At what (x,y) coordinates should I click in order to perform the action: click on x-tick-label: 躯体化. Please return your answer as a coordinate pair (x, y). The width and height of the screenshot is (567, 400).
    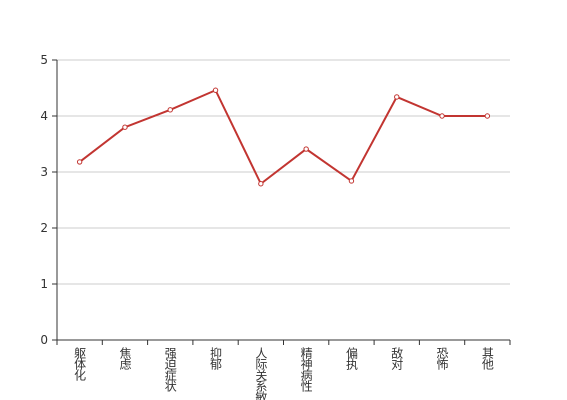
    Looking at the image, I should click on (80, 364).